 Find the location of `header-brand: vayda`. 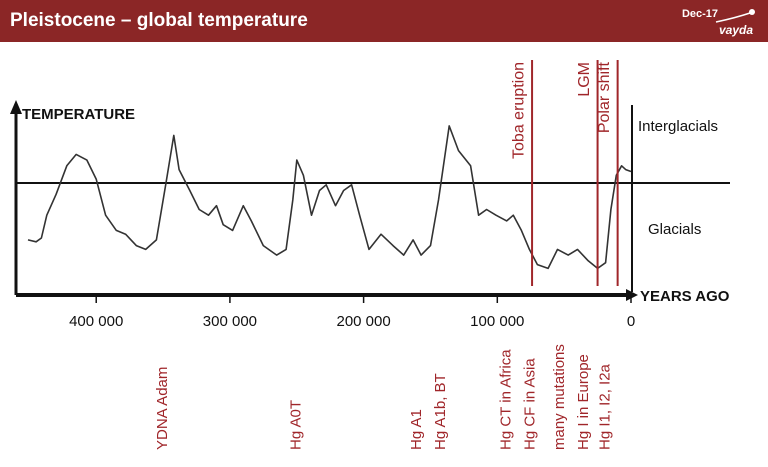

header-brand: vayda is located at coordinates (736, 30).